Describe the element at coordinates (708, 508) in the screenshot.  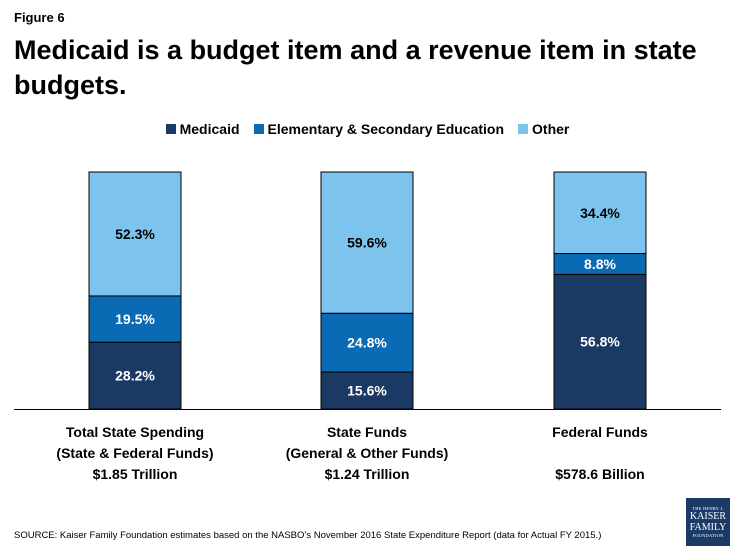
I see `logo-line: THE HENRY J.` at that location.